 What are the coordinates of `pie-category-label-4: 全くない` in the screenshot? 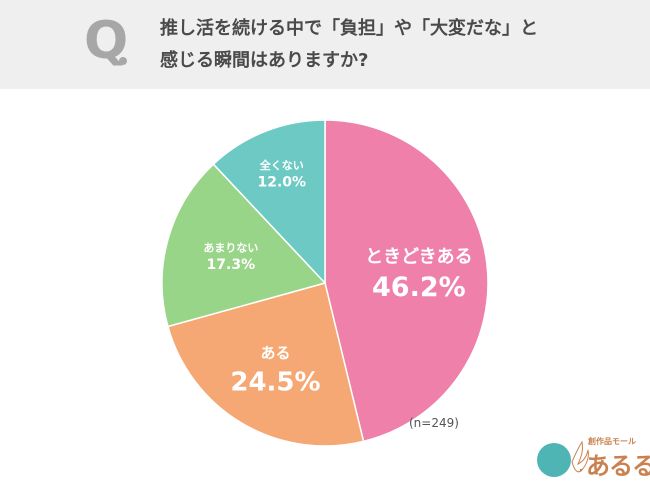 It's located at (281, 165).